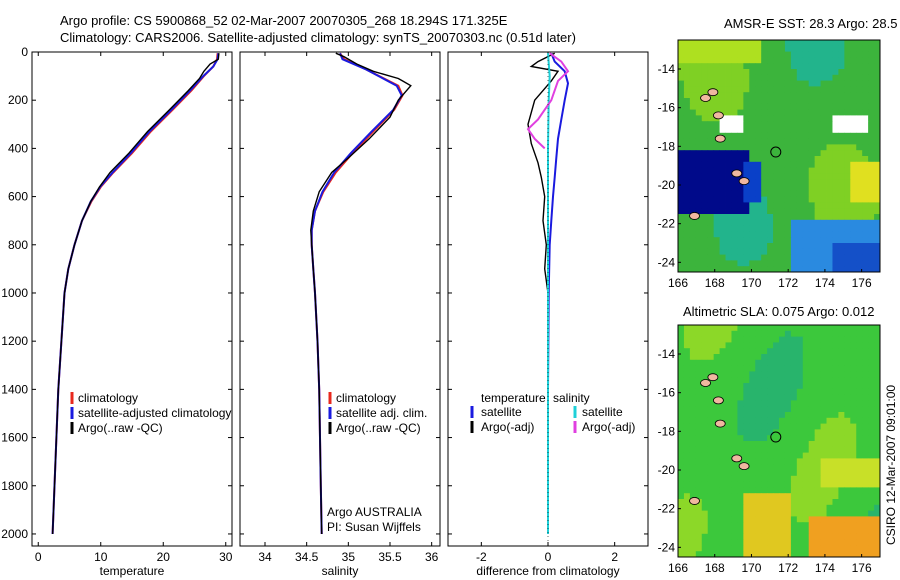 The width and height of the screenshot is (900, 580). I want to click on series-line-argo-raw-qc-, so click(361, 293).